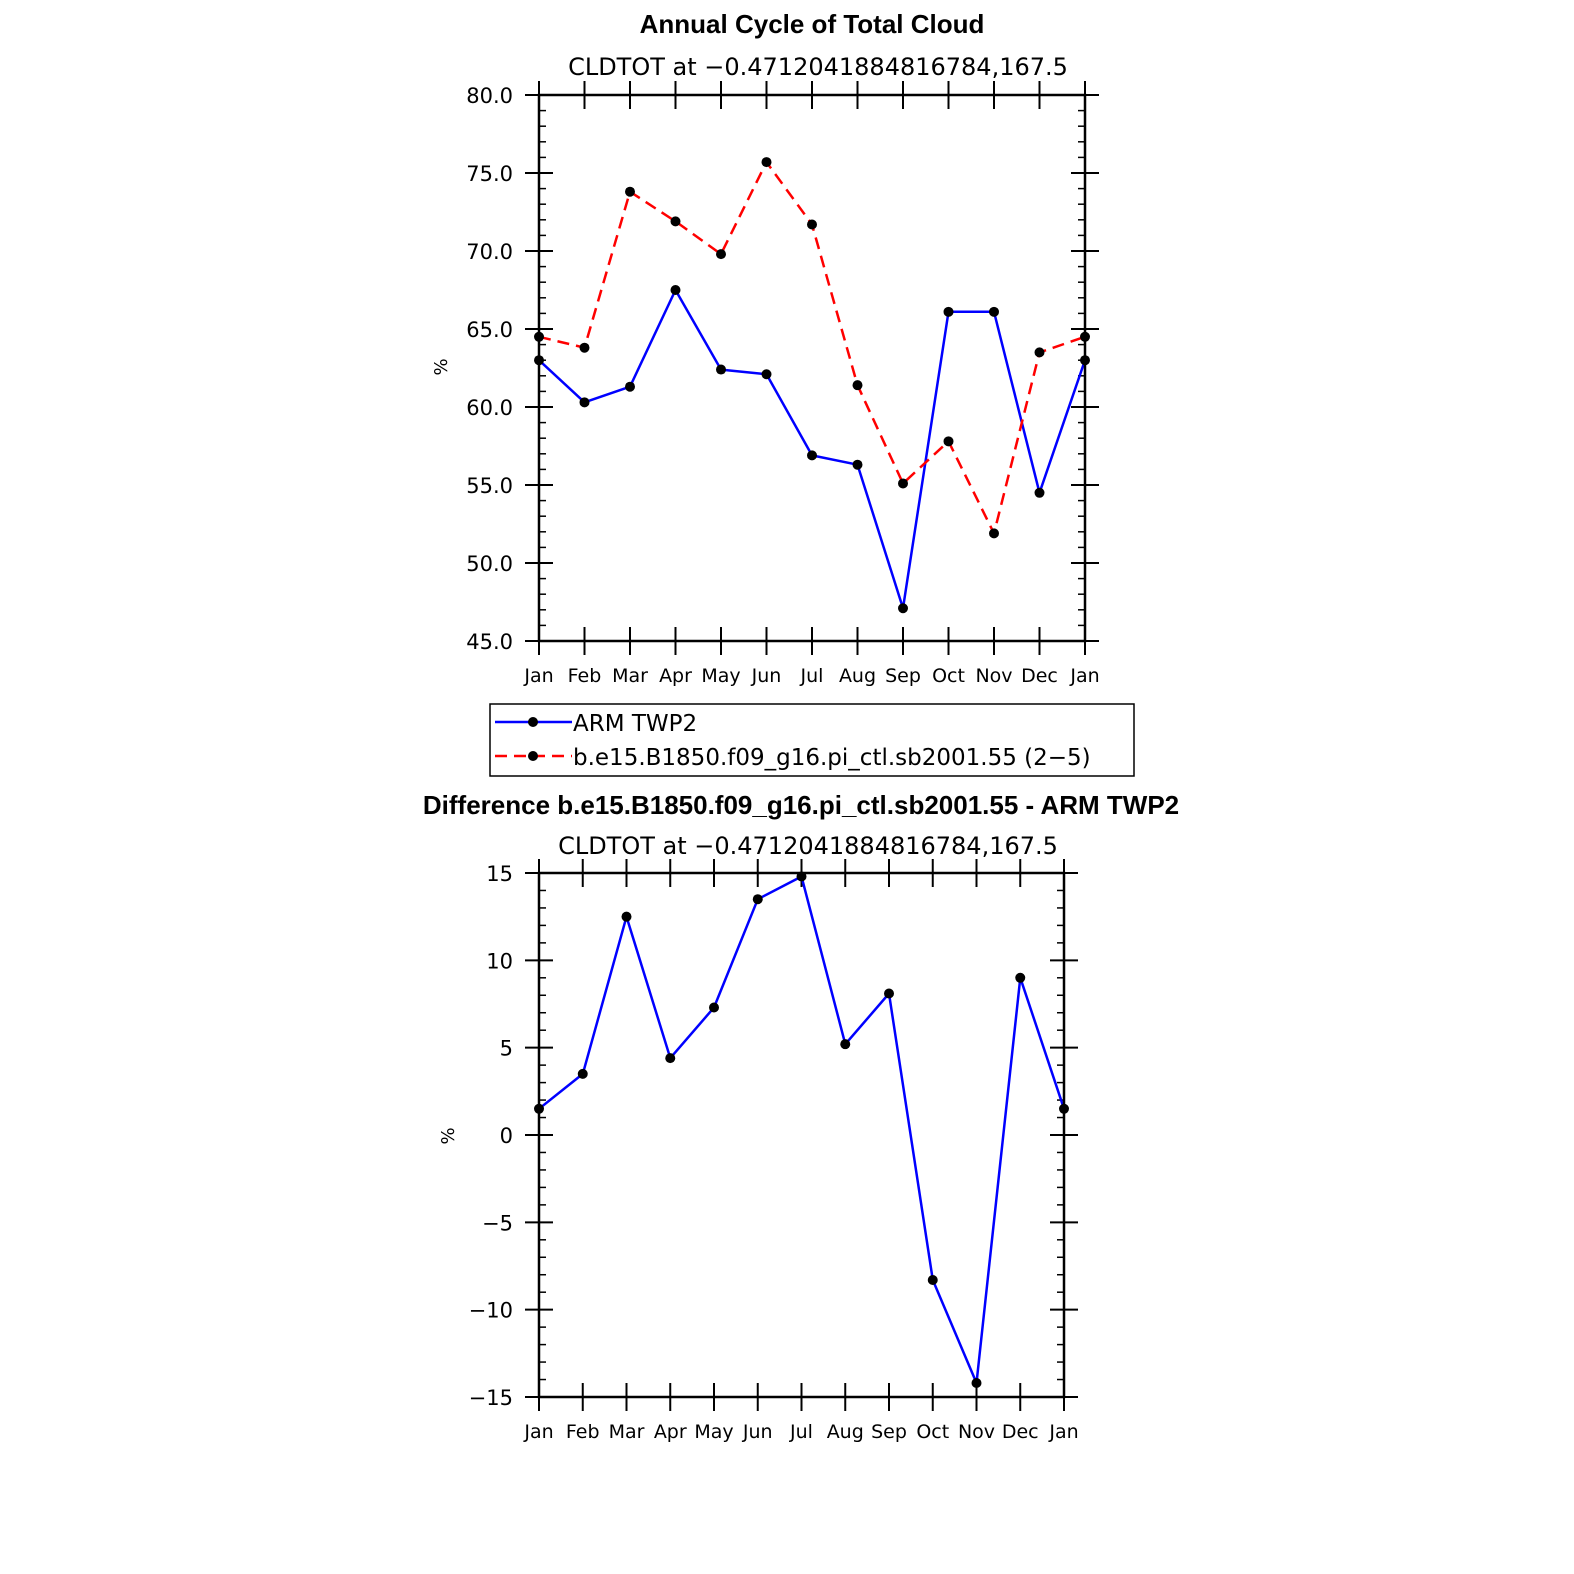 The width and height of the screenshot is (1574, 1574). What do you see at coordinates (489, 330) in the screenshot?
I see `y-tick-label: 65.0` at bounding box center [489, 330].